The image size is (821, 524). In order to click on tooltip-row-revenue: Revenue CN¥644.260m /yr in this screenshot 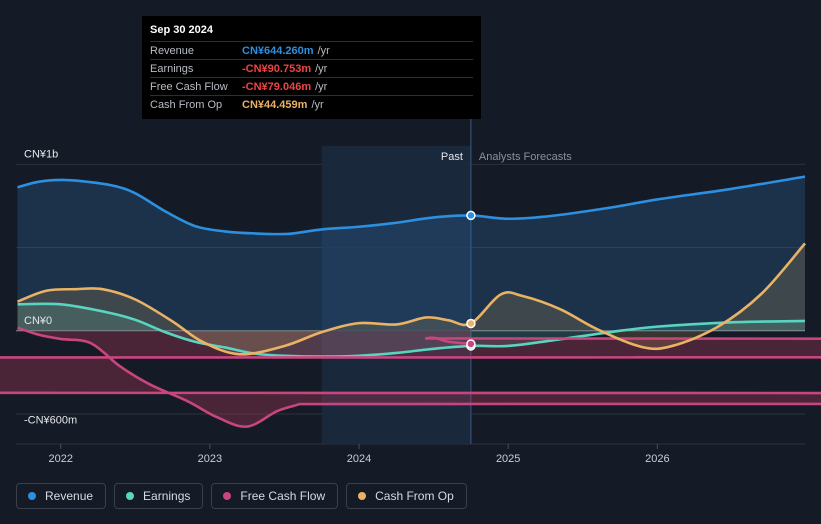, I will do `click(311, 50)`.